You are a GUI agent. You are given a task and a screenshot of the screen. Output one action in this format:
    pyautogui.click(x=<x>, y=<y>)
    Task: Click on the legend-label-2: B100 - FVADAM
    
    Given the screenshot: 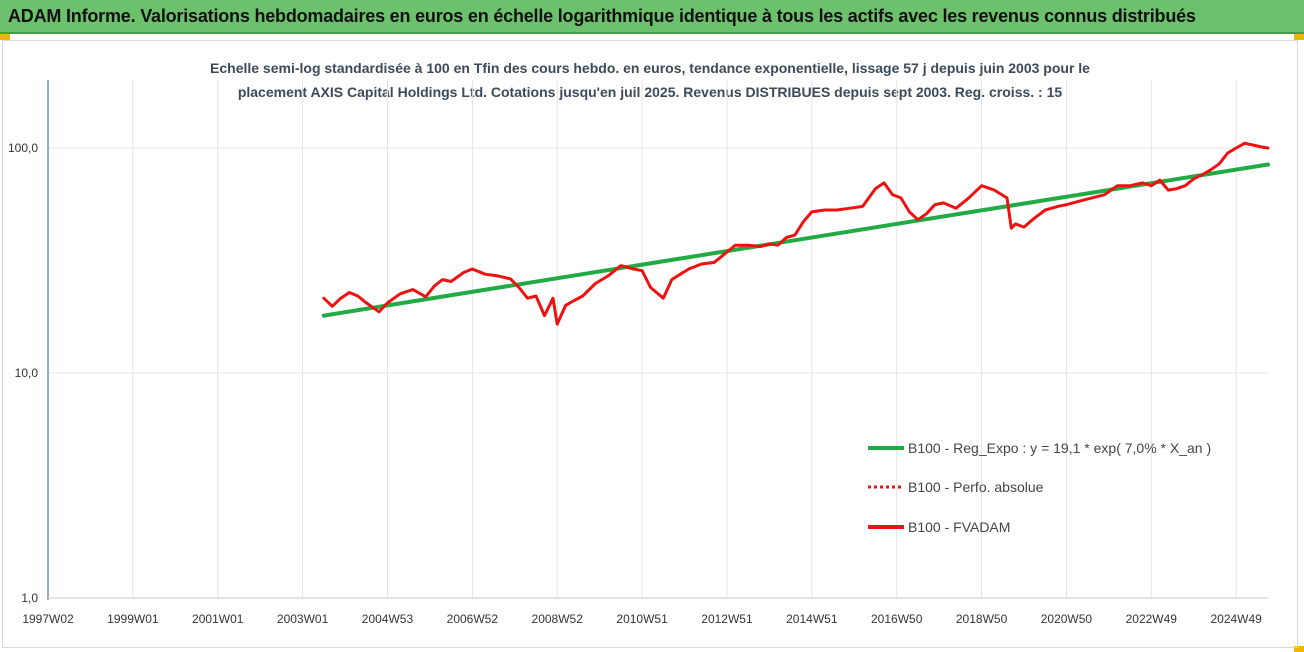 What is the action you would take?
    pyautogui.click(x=959, y=527)
    